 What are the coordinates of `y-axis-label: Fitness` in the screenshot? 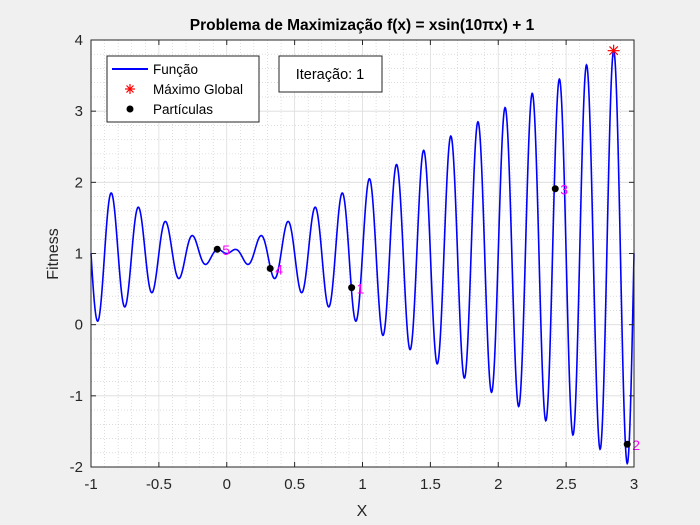 It's located at (53, 254).